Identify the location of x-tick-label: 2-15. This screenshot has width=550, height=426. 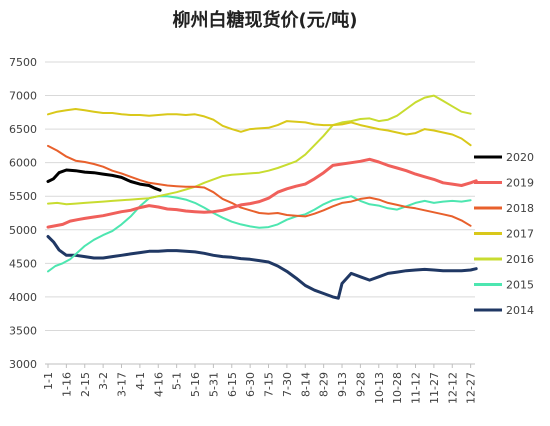
(85, 384).